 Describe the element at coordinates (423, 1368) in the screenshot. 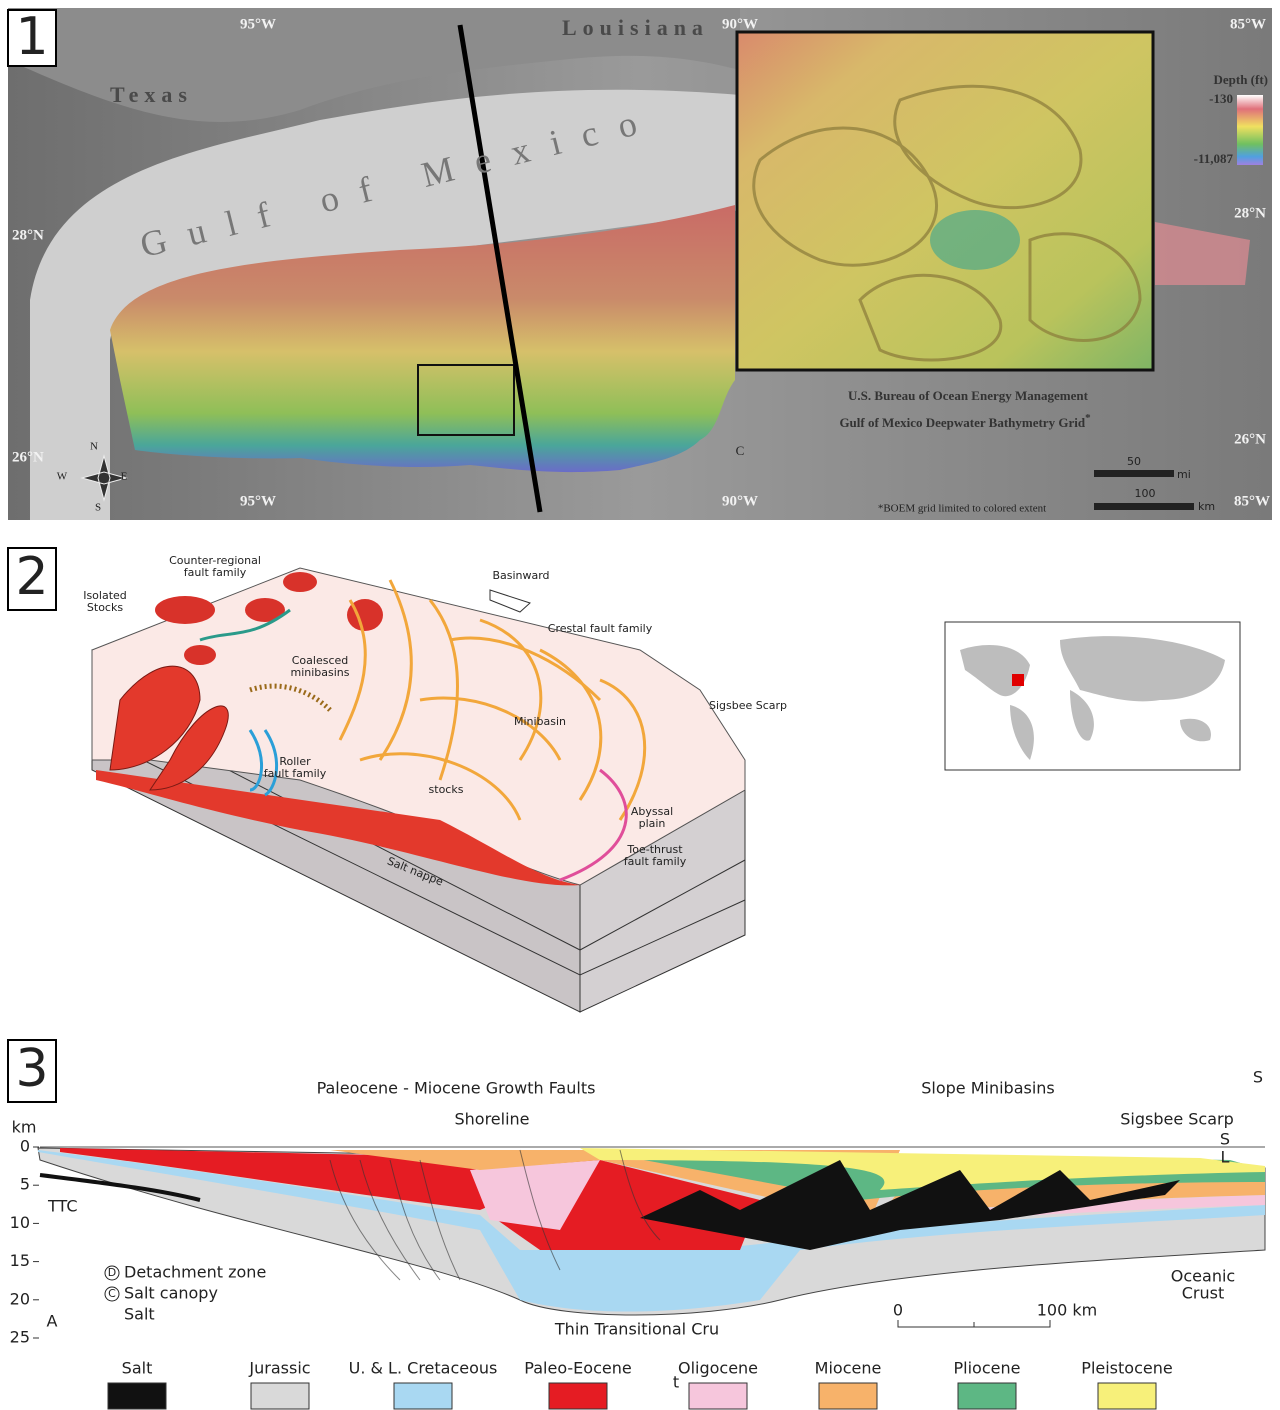

I see `legend-label: U. & L. Cretaceous` at that location.